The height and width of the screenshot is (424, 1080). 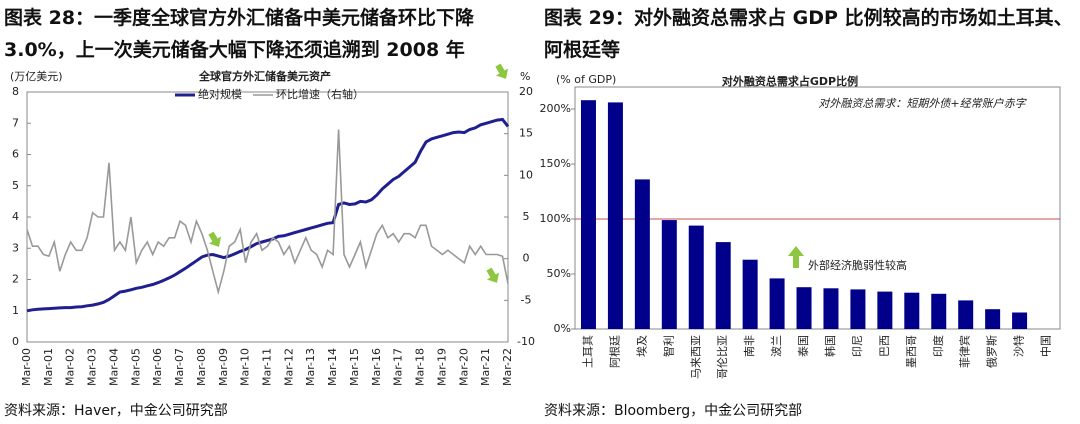 What do you see at coordinates (48, 367) in the screenshot?
I see `x-tick-label: Mar-01` at bounding box center [48, 367].